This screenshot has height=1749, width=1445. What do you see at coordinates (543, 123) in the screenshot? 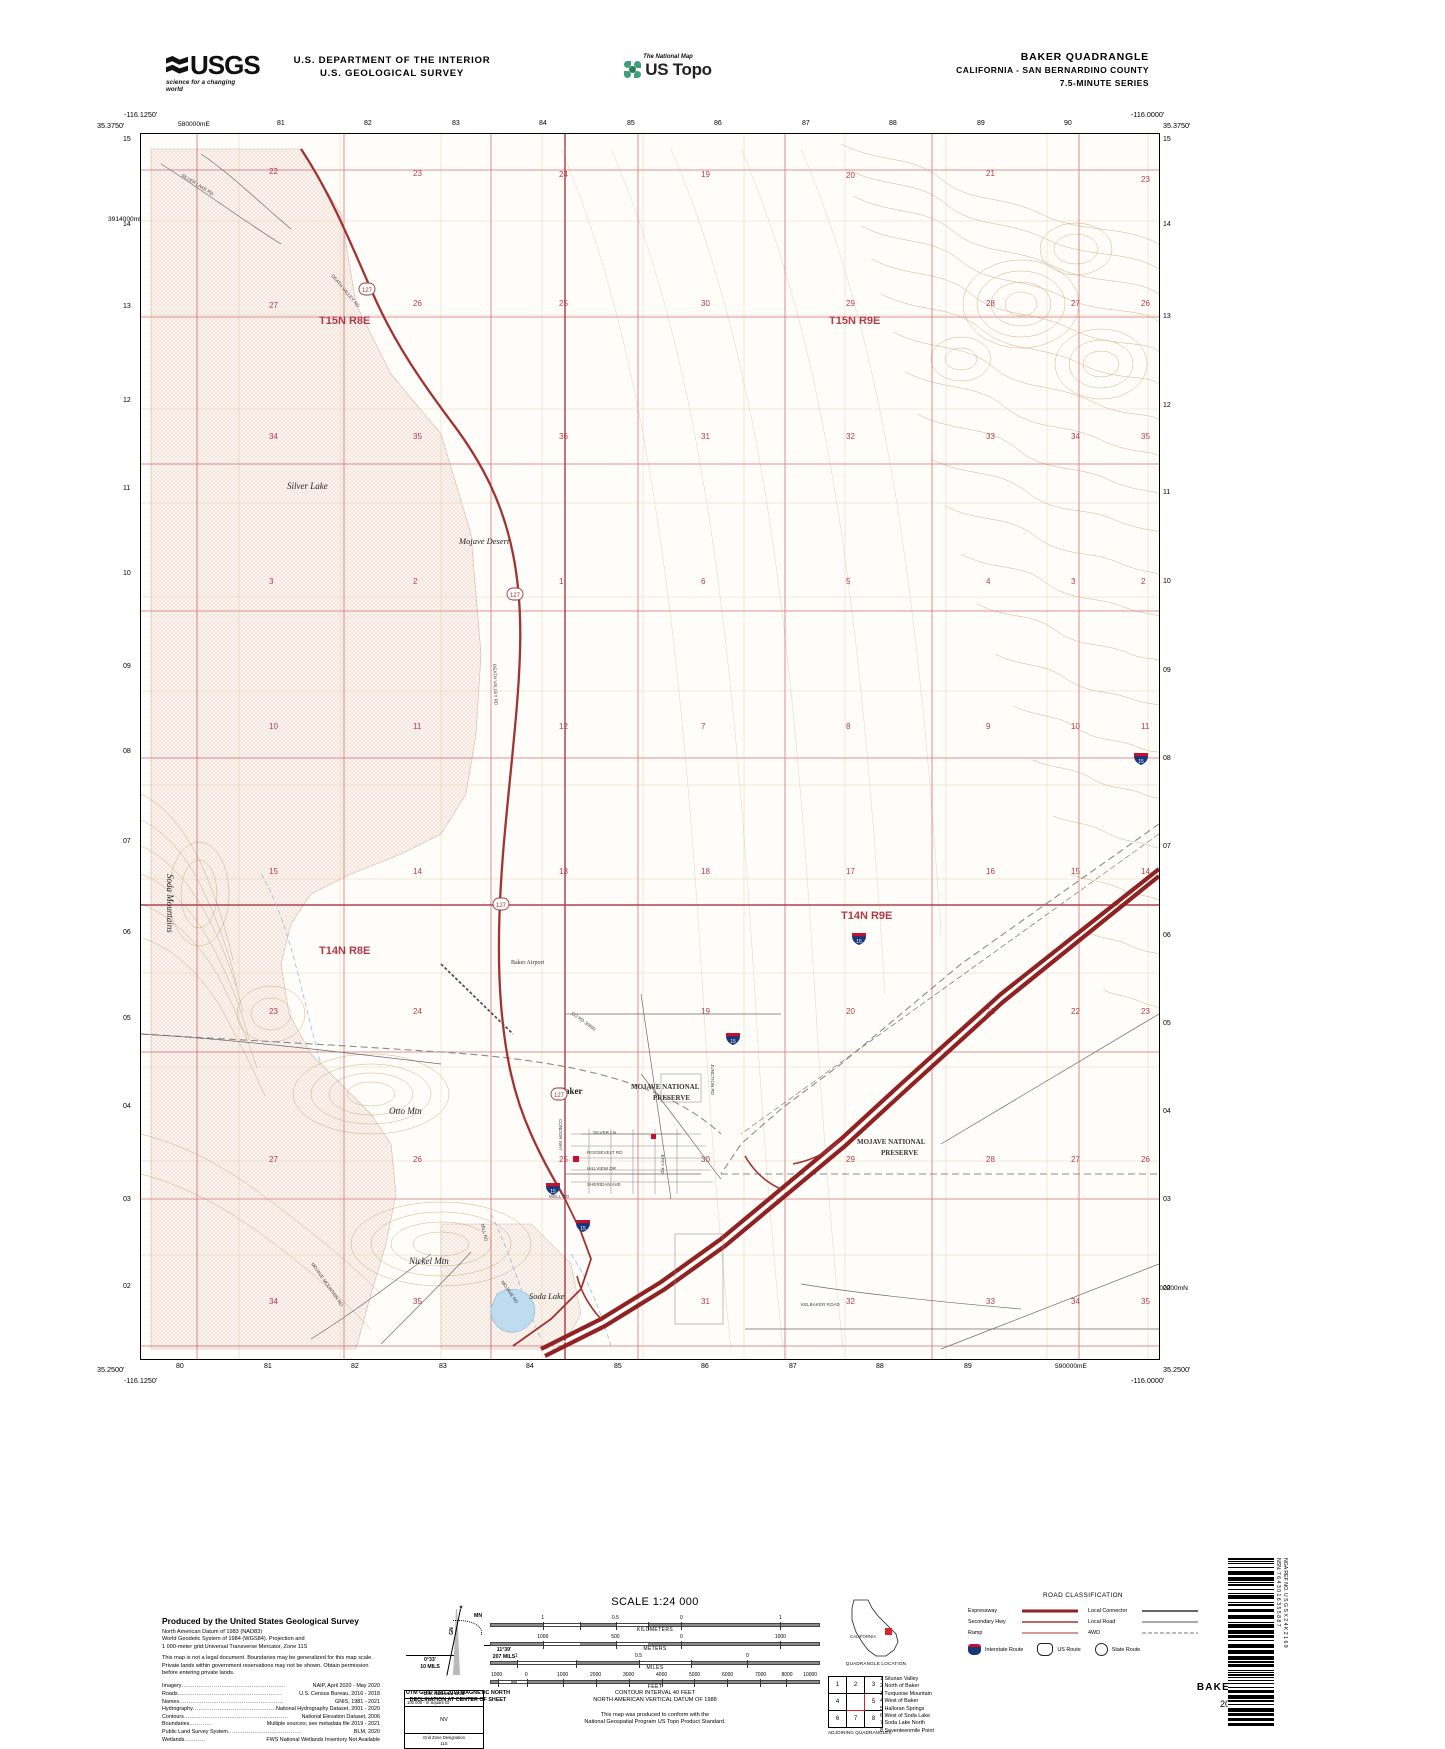
I see `grid-label-top-84: 84` at bounding box center [543, 123].